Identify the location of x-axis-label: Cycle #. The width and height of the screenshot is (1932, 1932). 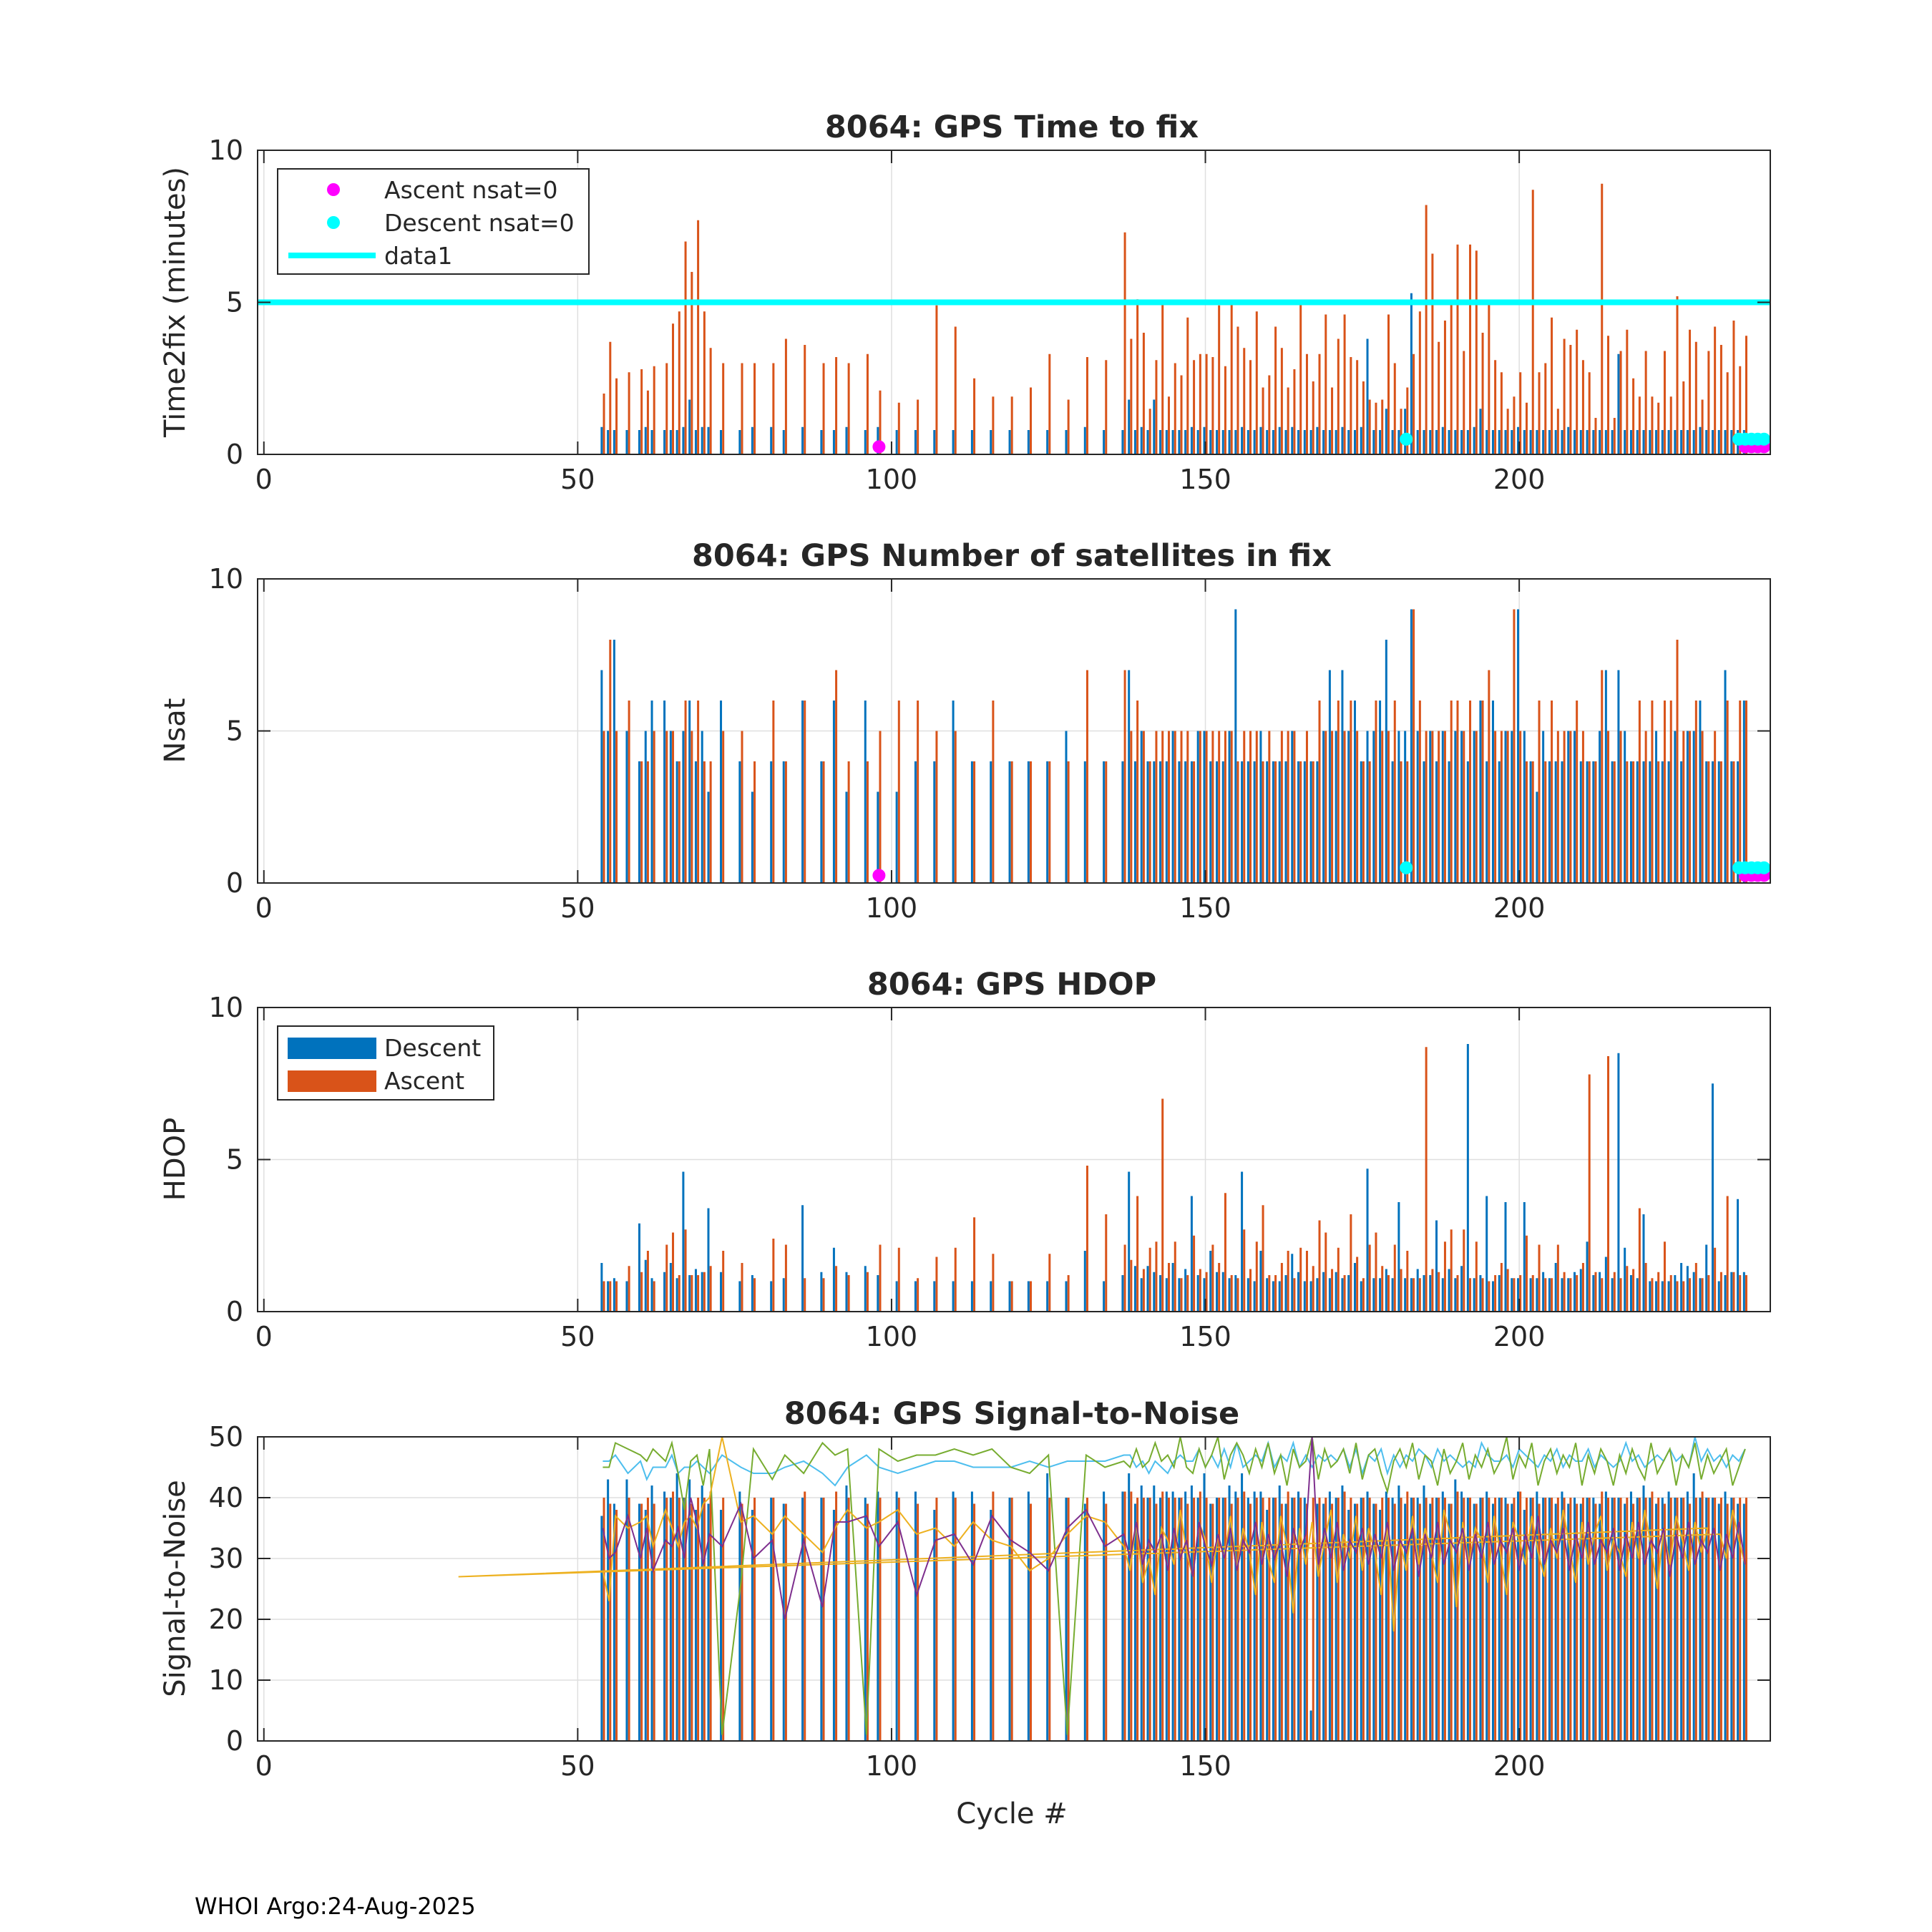
(1012, 1813).